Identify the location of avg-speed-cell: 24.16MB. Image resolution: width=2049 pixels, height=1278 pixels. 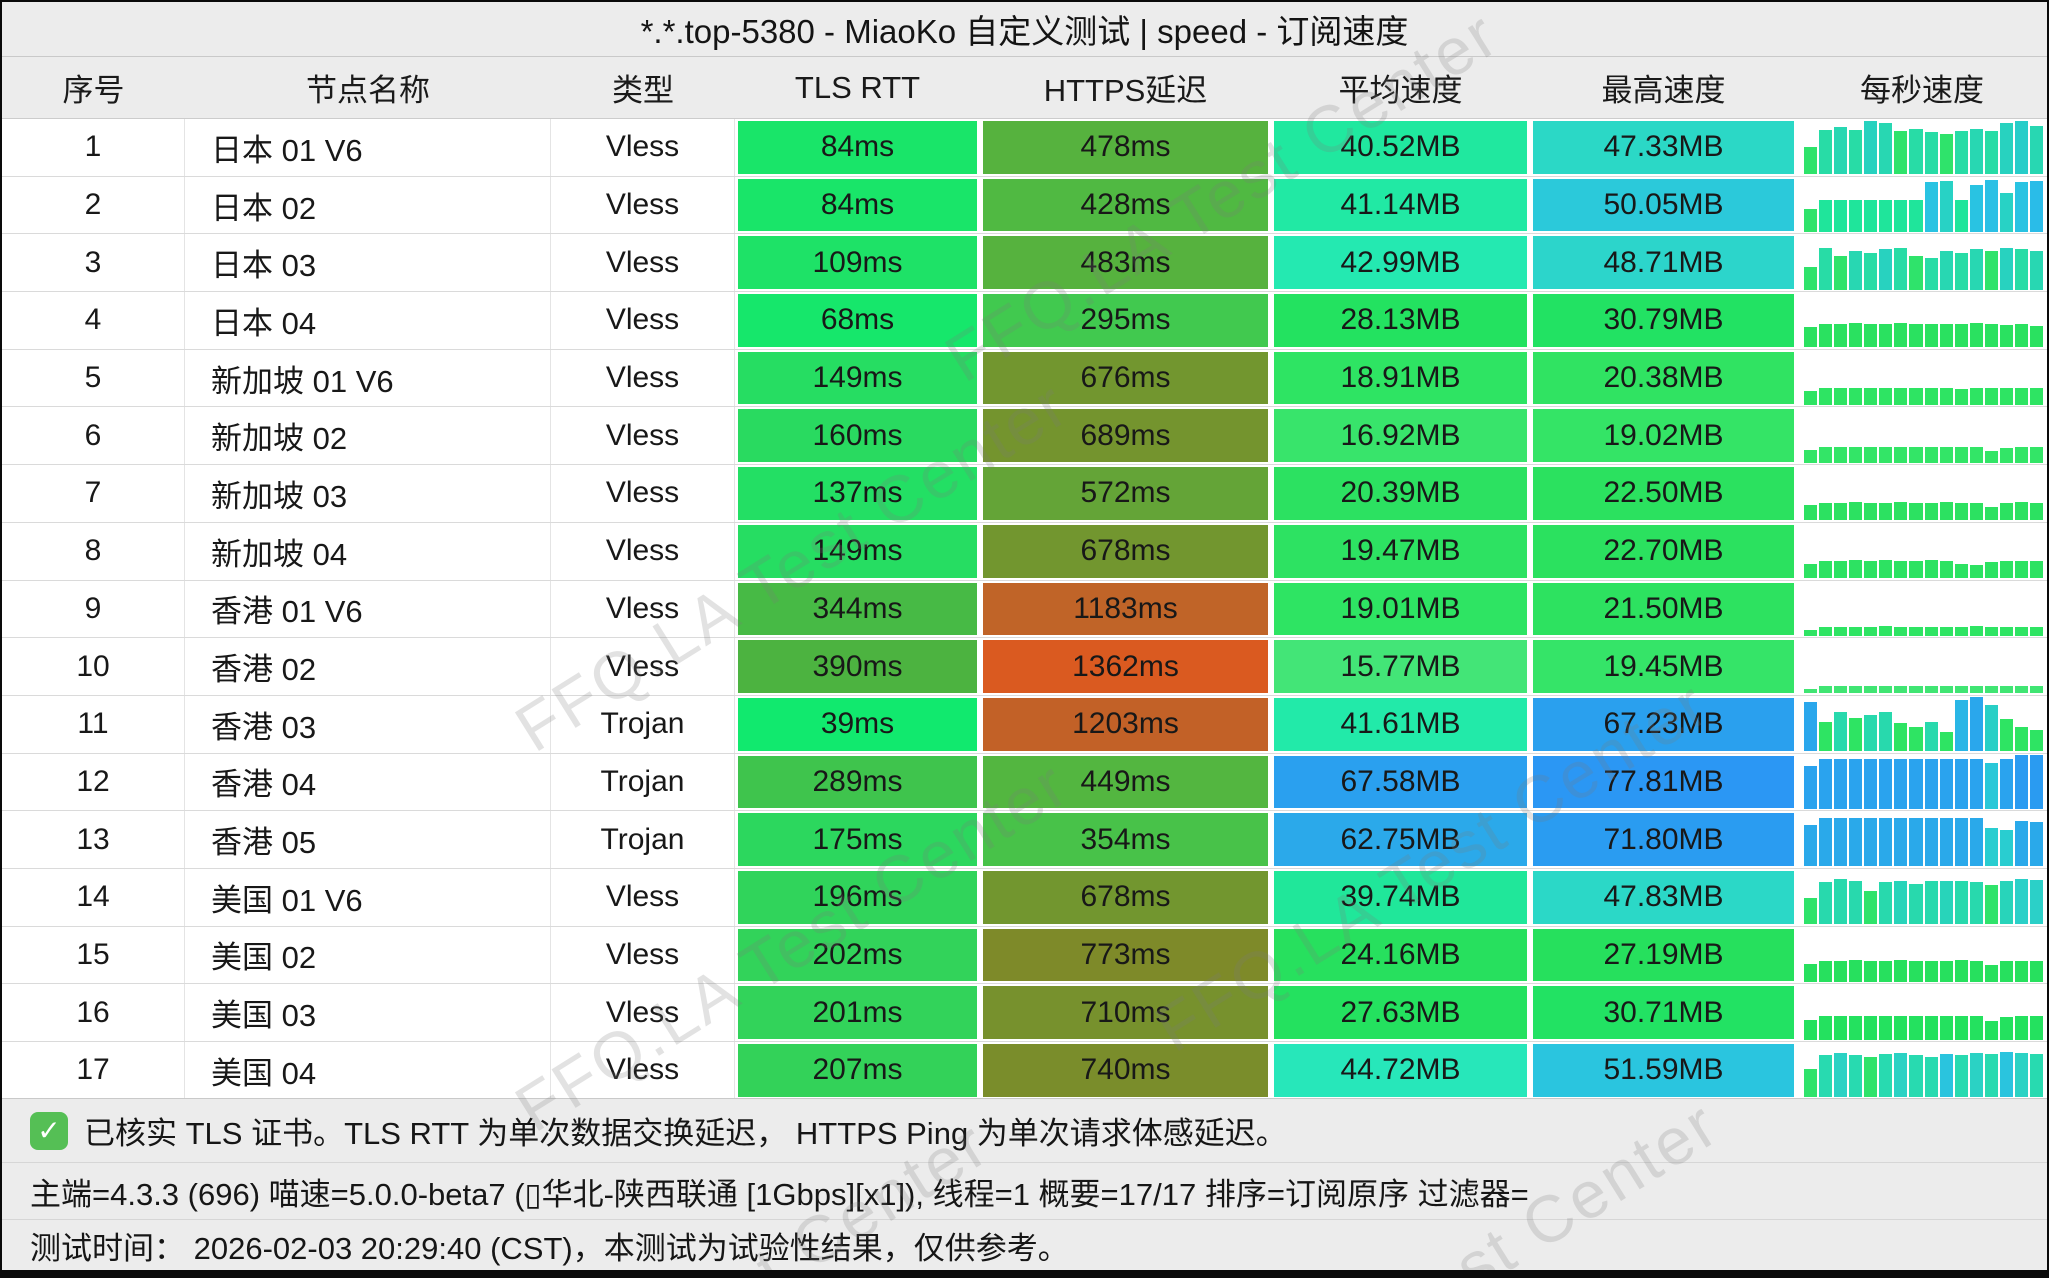
(1400, 955).